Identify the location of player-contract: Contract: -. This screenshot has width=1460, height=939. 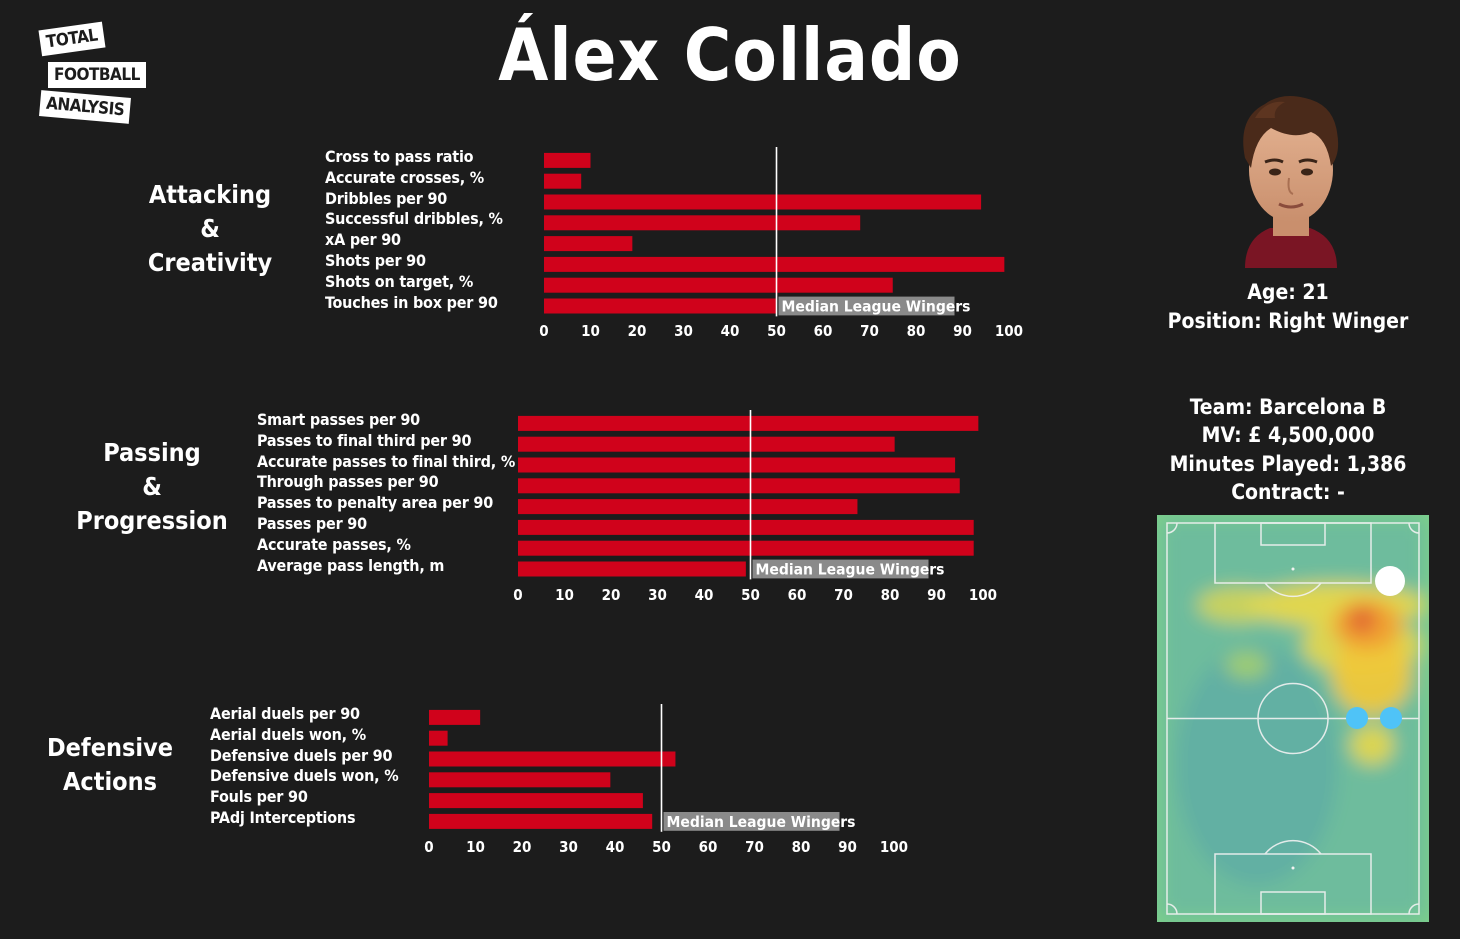
(1288, 492).